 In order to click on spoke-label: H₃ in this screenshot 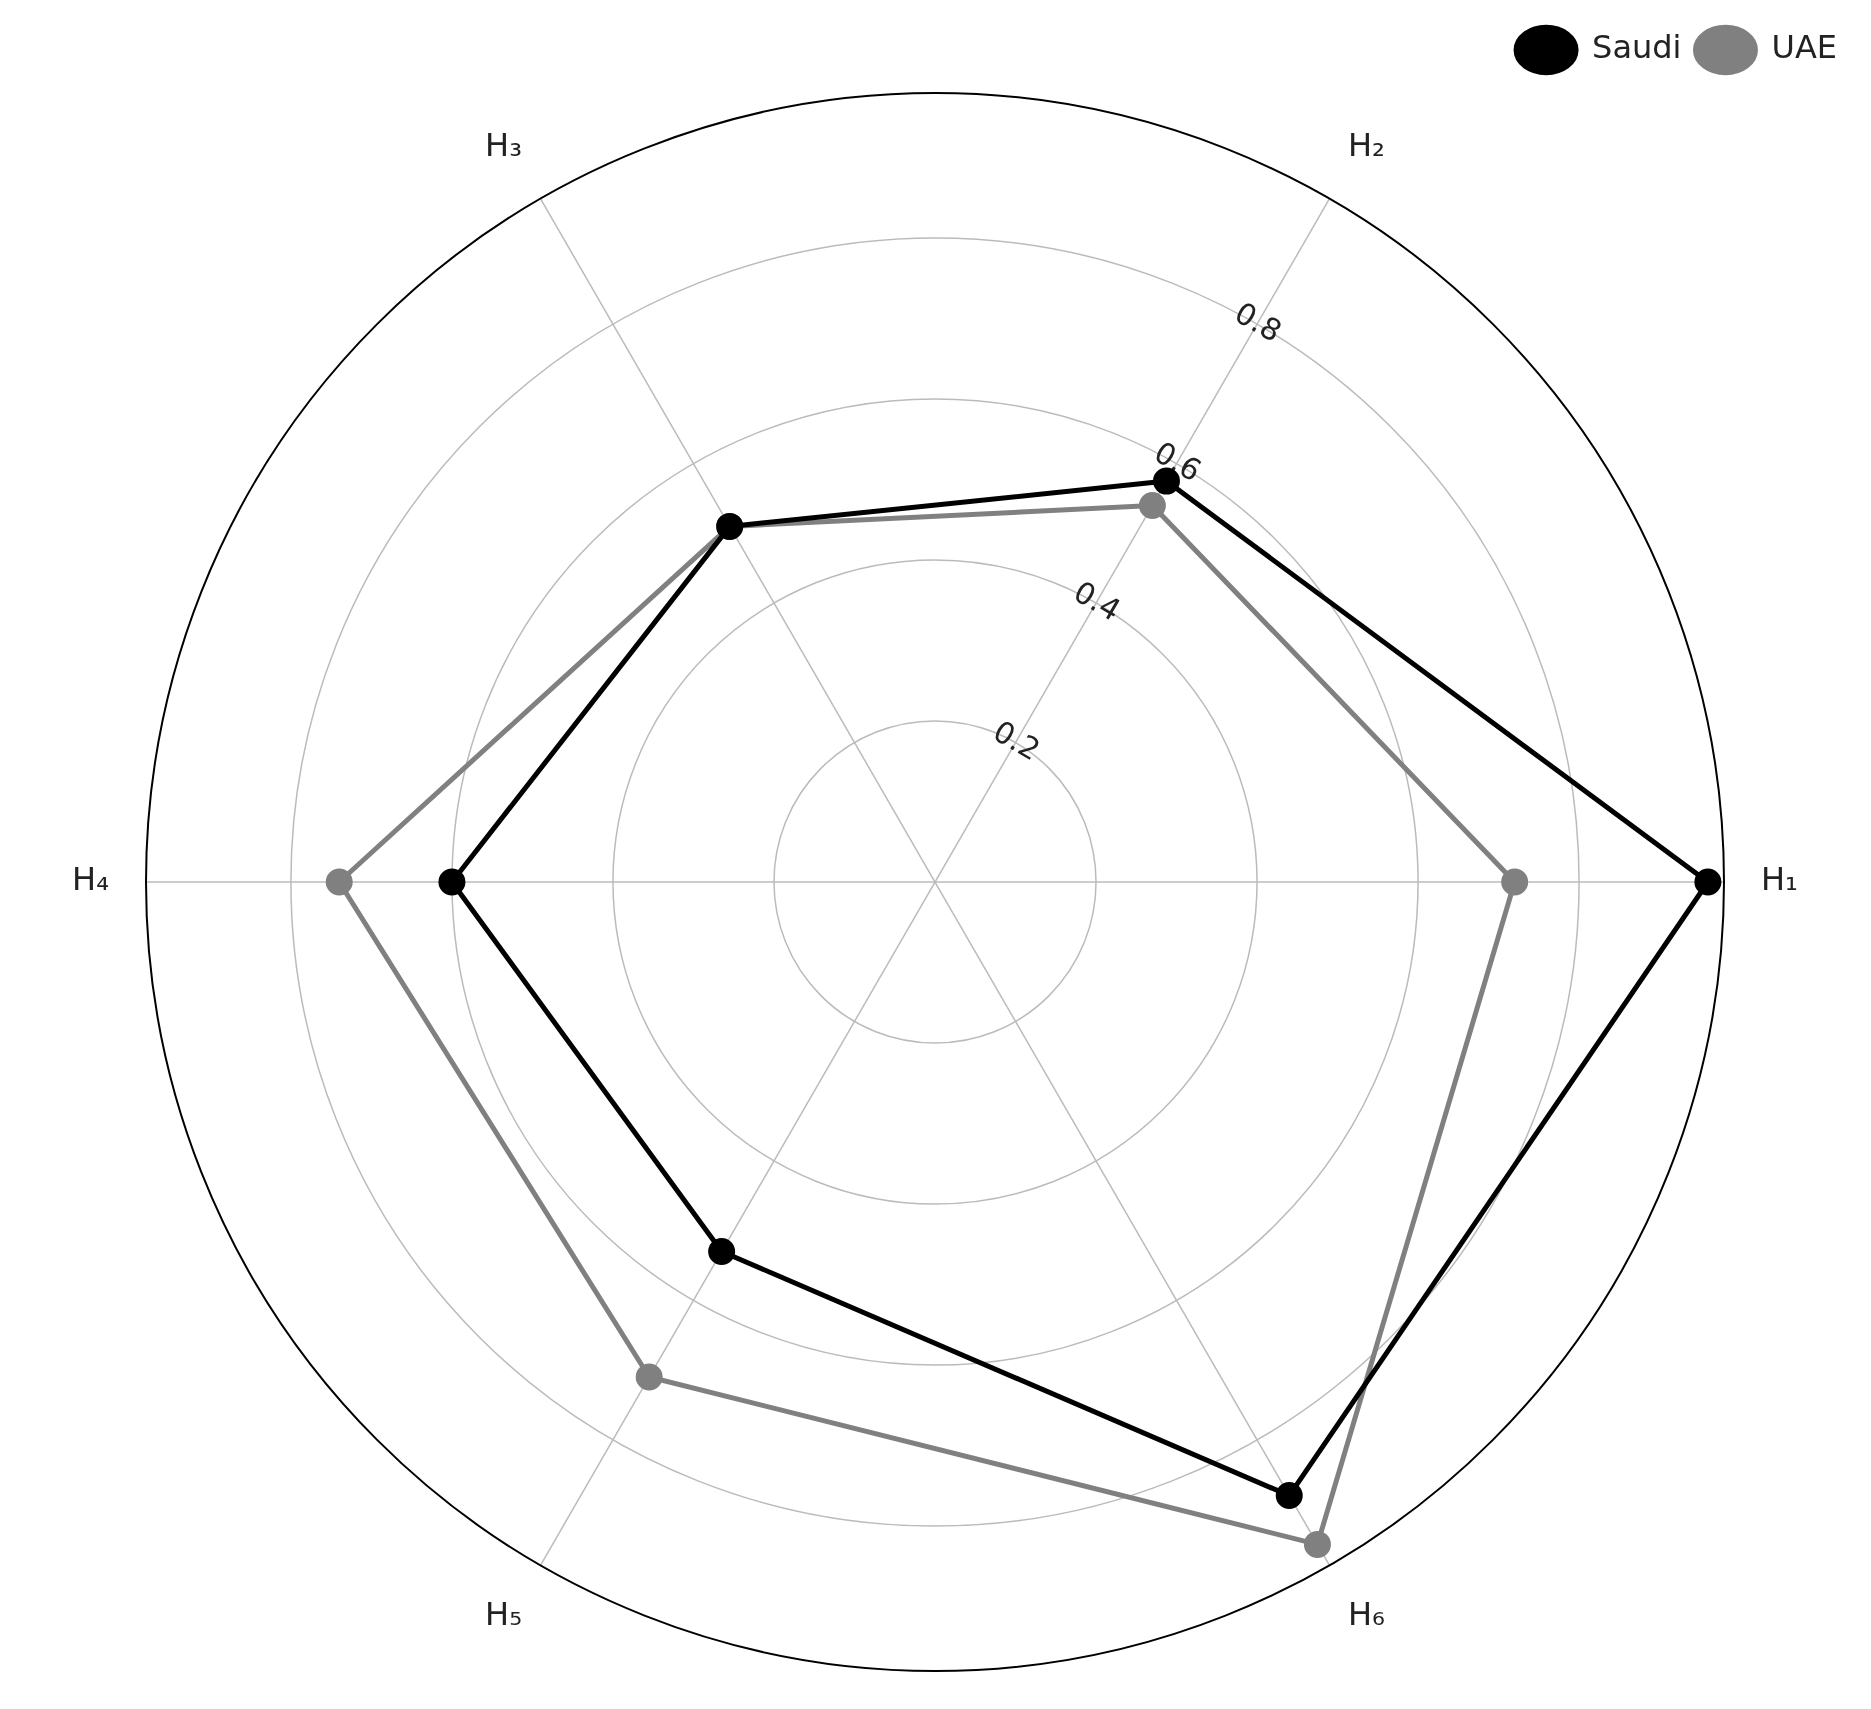, I will do `click(503, 144)`.